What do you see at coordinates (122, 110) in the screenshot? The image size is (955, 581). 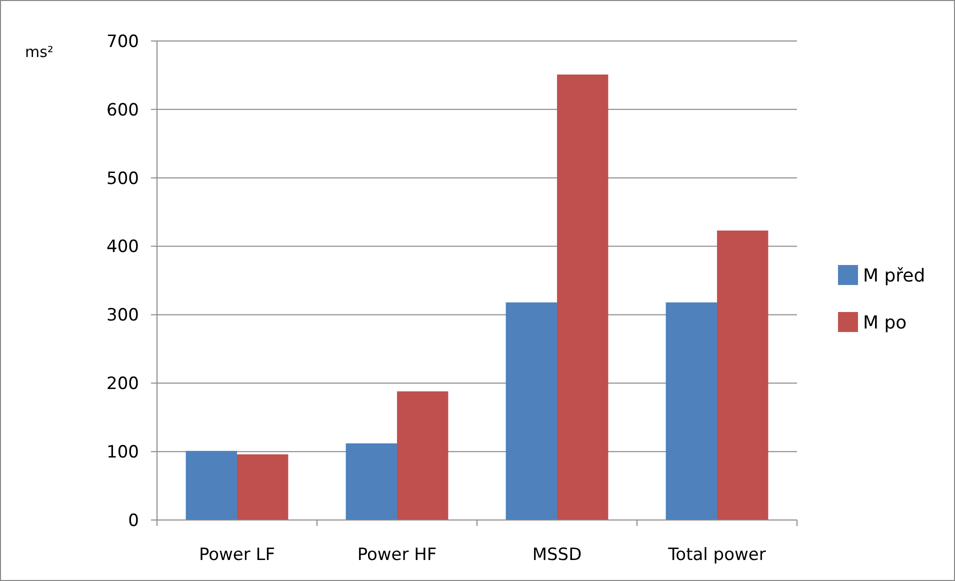 I see `y-tick-label: 600` at bounding box center [122, 110].